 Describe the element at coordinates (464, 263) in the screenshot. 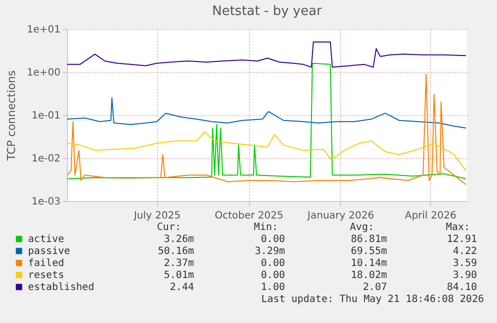

I see `text: 3.59` at that location.